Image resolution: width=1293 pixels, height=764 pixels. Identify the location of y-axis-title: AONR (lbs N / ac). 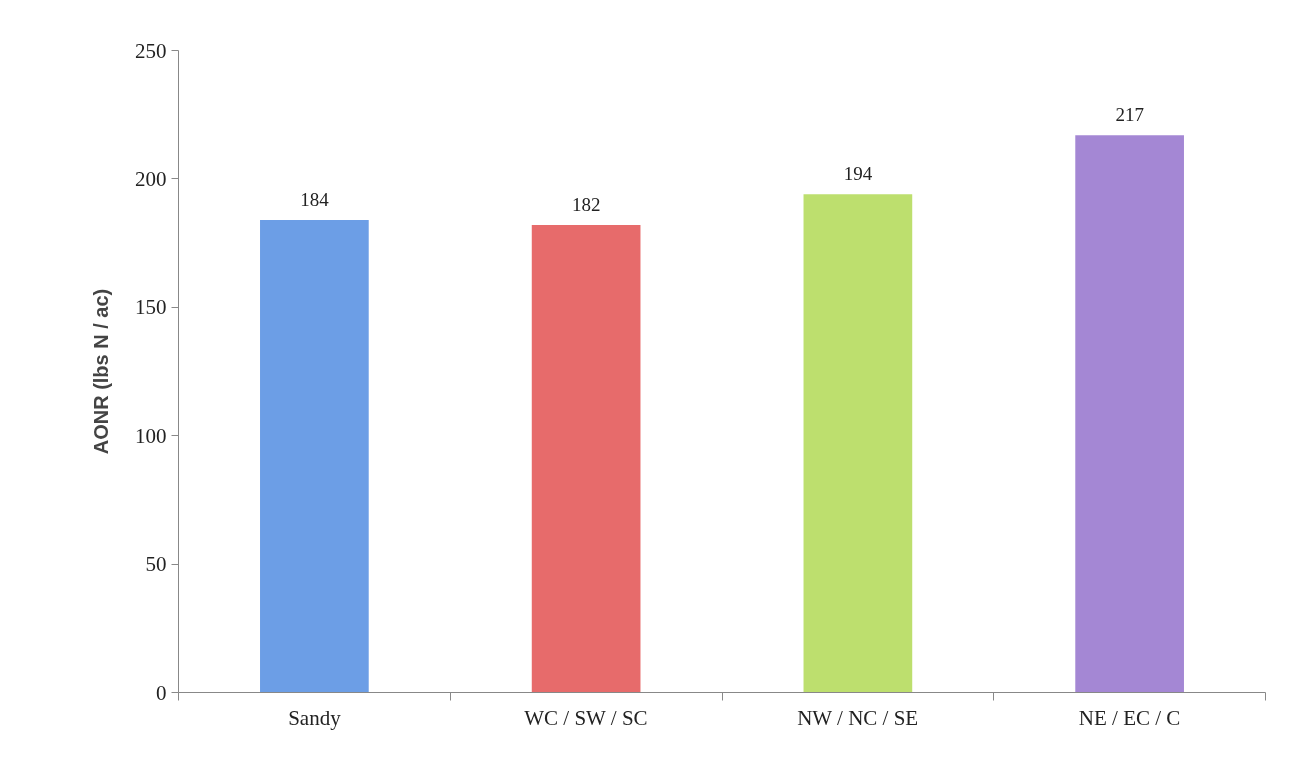
(101, 371).